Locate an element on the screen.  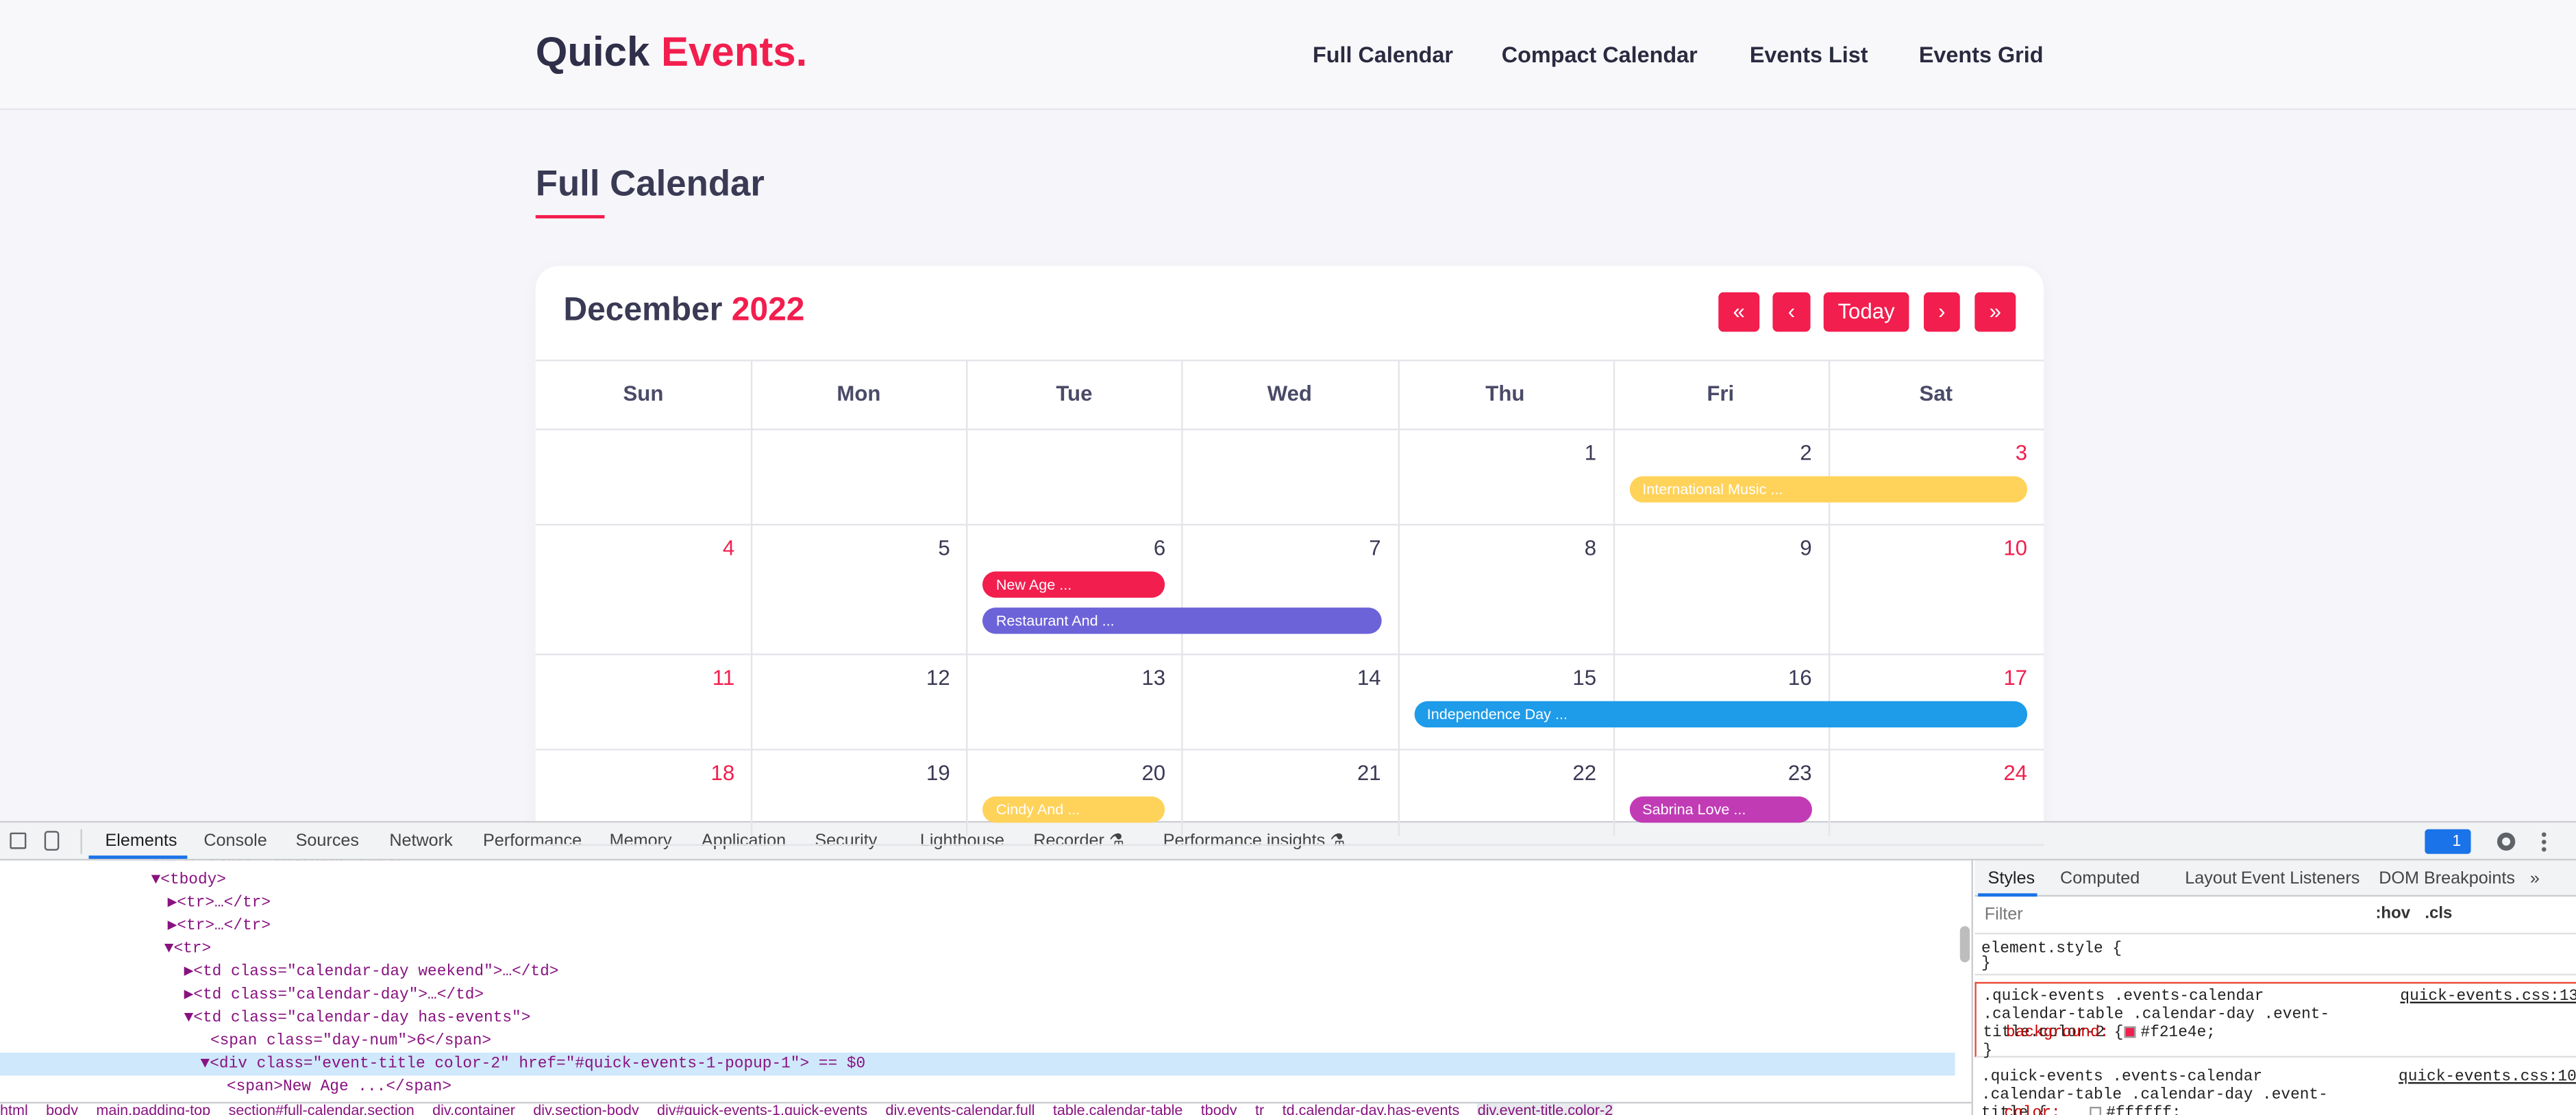
breadcrumb: div.event-title.color-2 is located at coordinates (1545, 1109).